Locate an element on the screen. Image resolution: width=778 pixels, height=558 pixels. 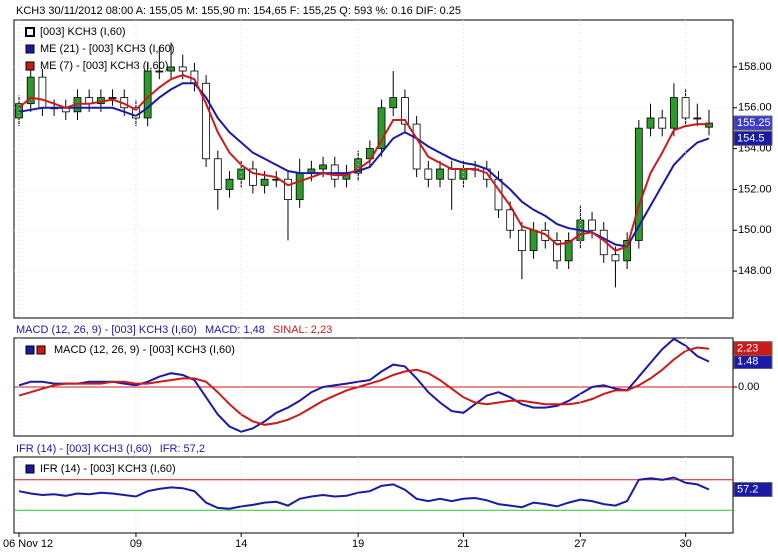
y-tick-label: 156.00 is located at coordinates (755, 108).